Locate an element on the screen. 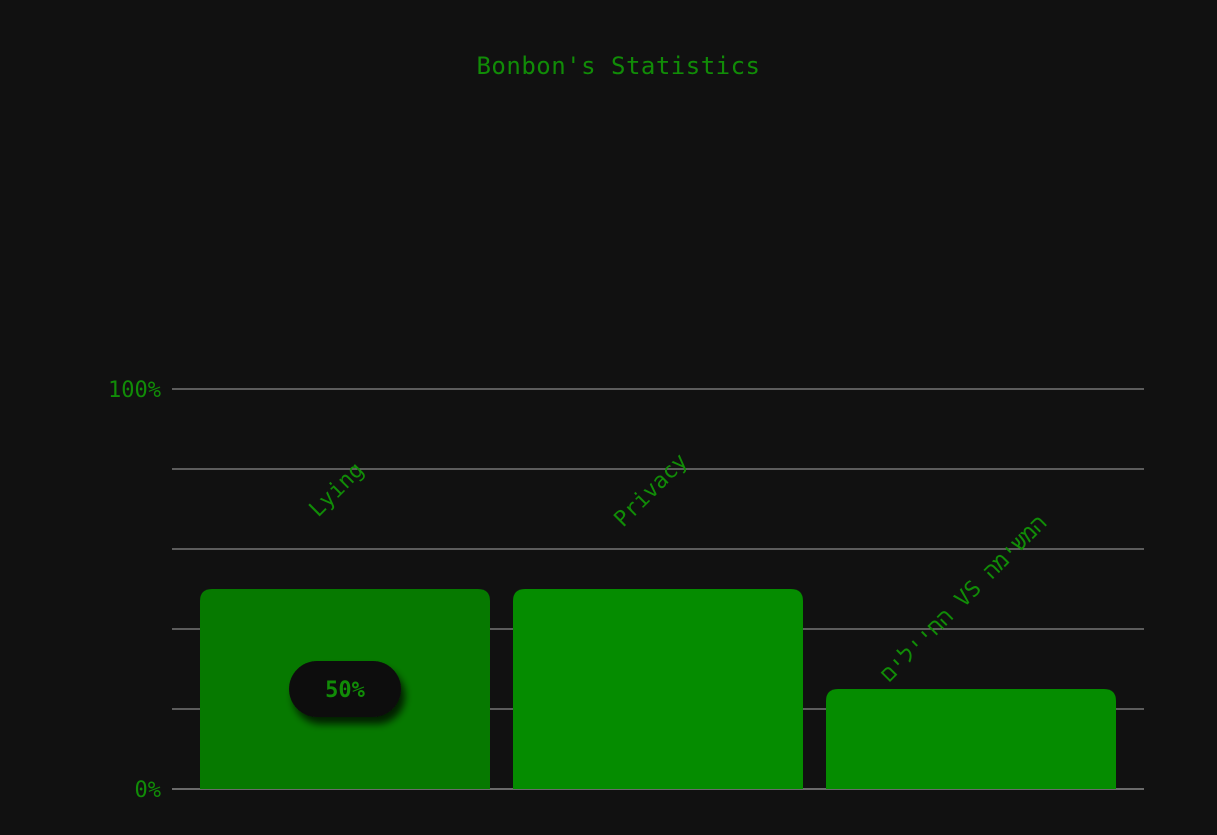  tooltip-background is located at coordinates (345, 689).